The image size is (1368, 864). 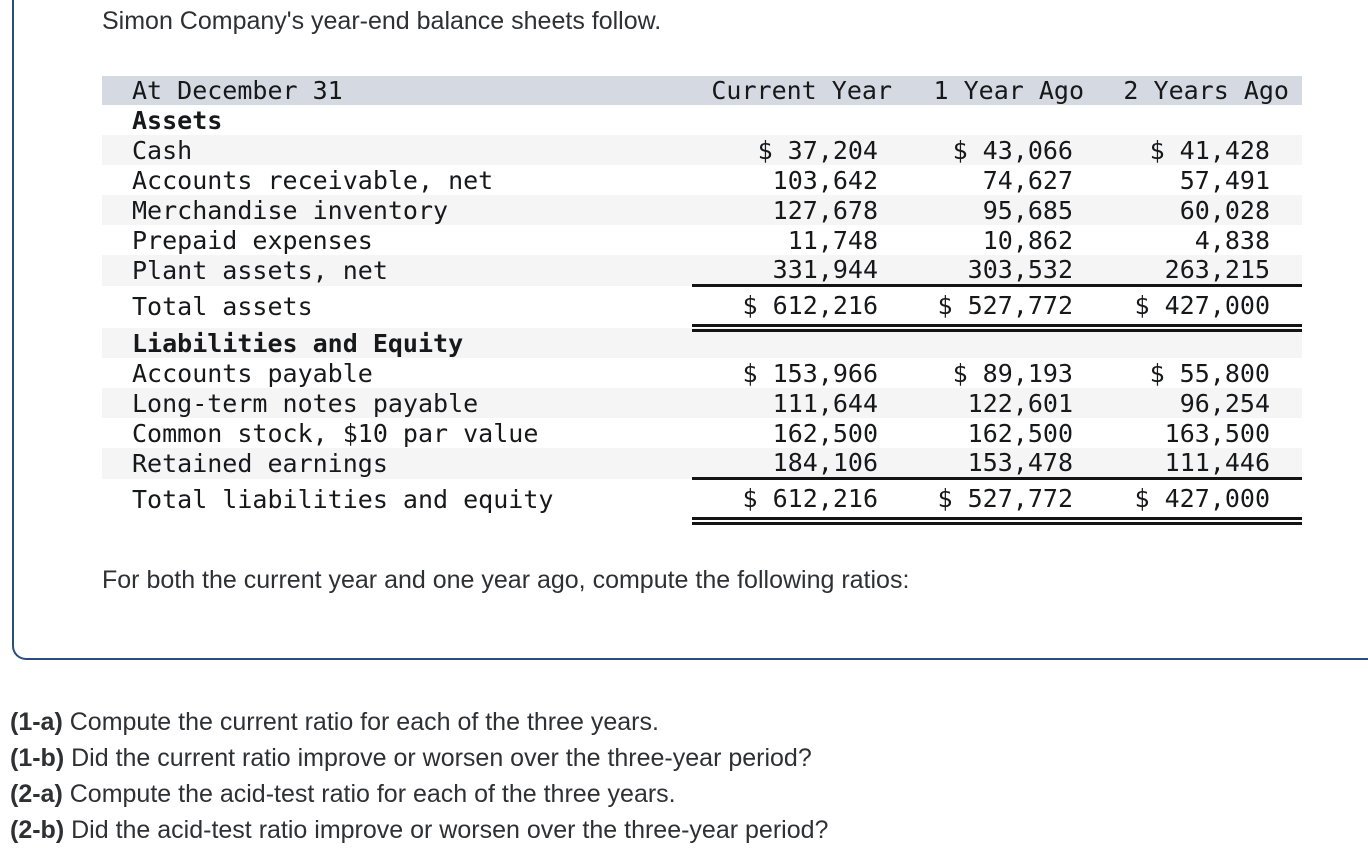 What do you see at coordinates (1209, 150) in the screenshot?
I see `row-value: $ 41,428` at bounding box center [1209, 150].